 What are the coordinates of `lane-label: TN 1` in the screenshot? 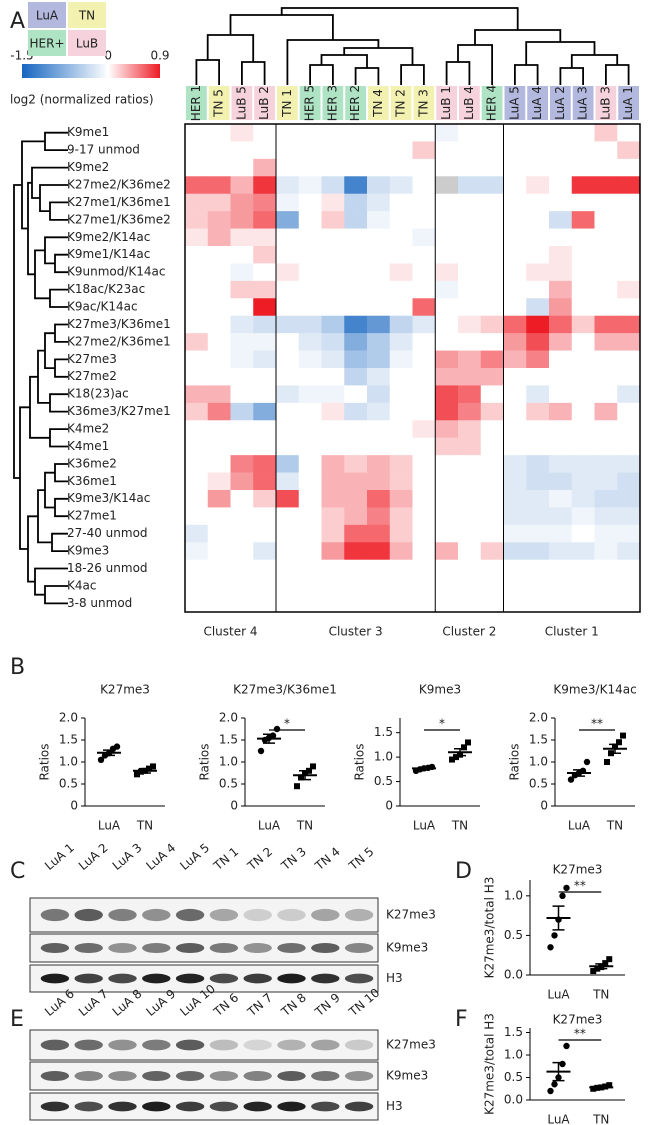 It's located at (225, 858).